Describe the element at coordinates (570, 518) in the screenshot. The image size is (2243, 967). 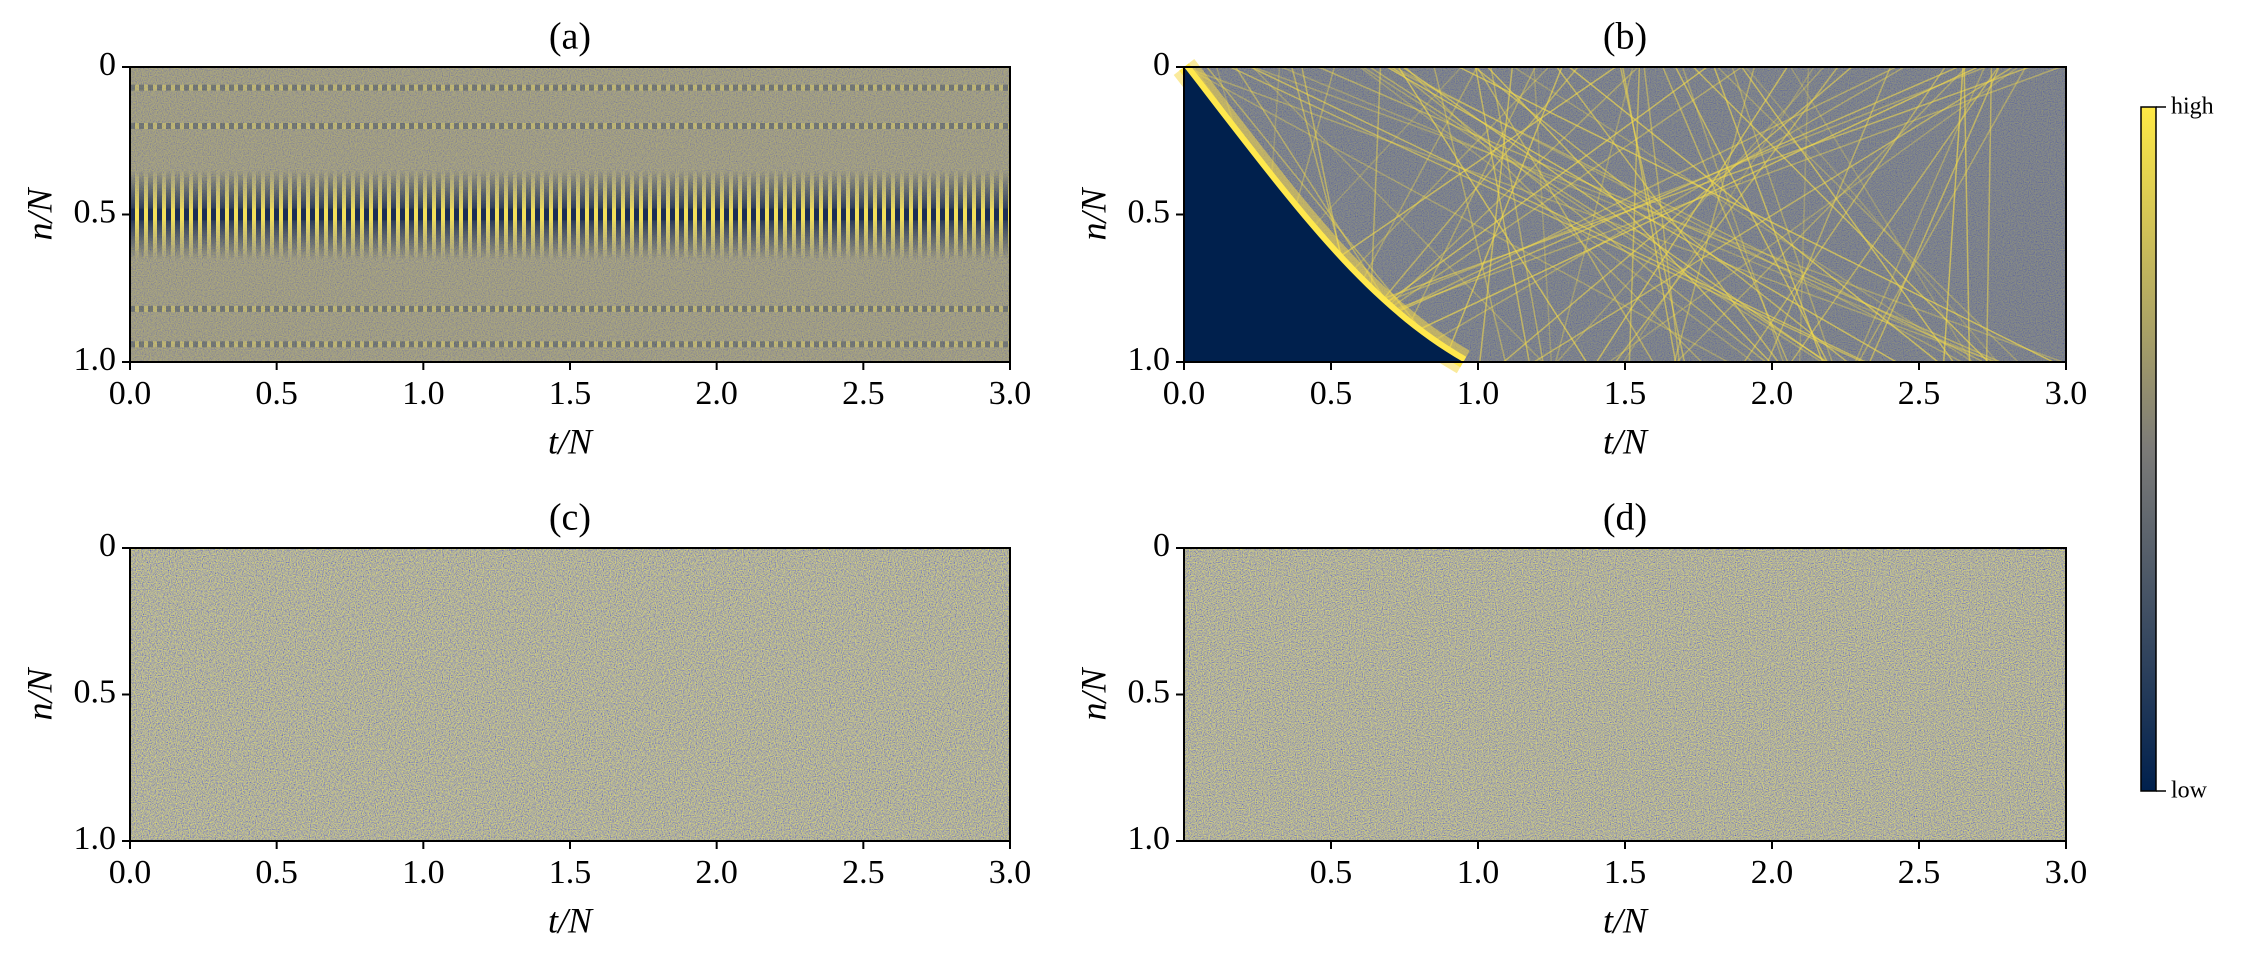
I see `panel-title: (c)` at that location.